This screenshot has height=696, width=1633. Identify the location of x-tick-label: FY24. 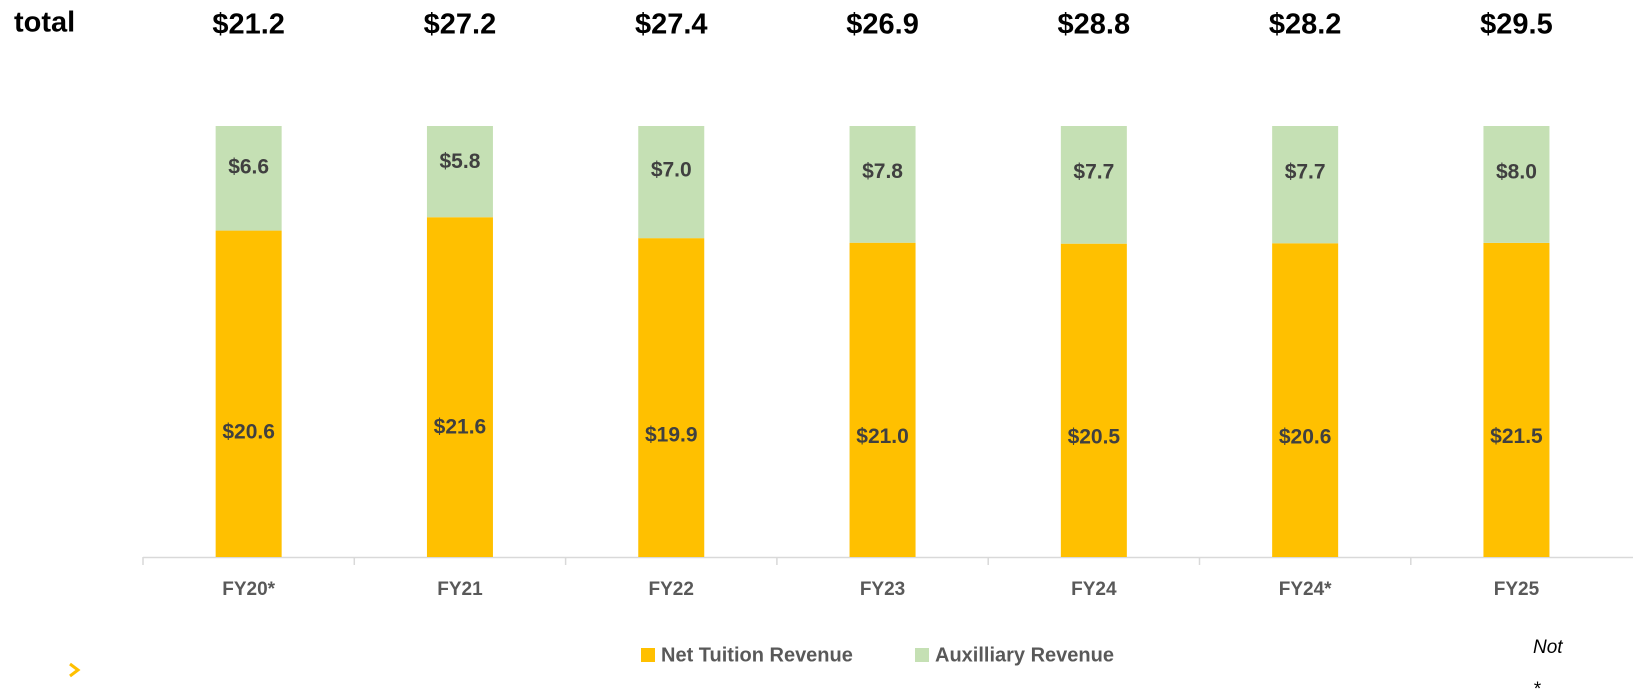
(1094, 589).